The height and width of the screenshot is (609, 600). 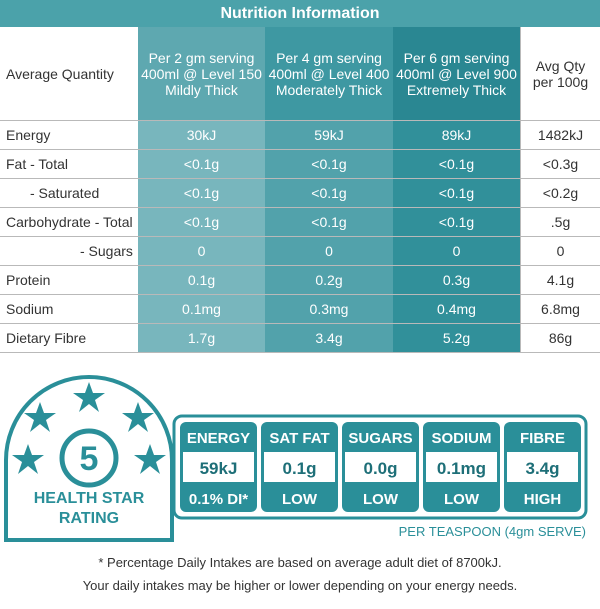 I want to click on header-line: Per 2 gm serving, so click(x=201, y=57).